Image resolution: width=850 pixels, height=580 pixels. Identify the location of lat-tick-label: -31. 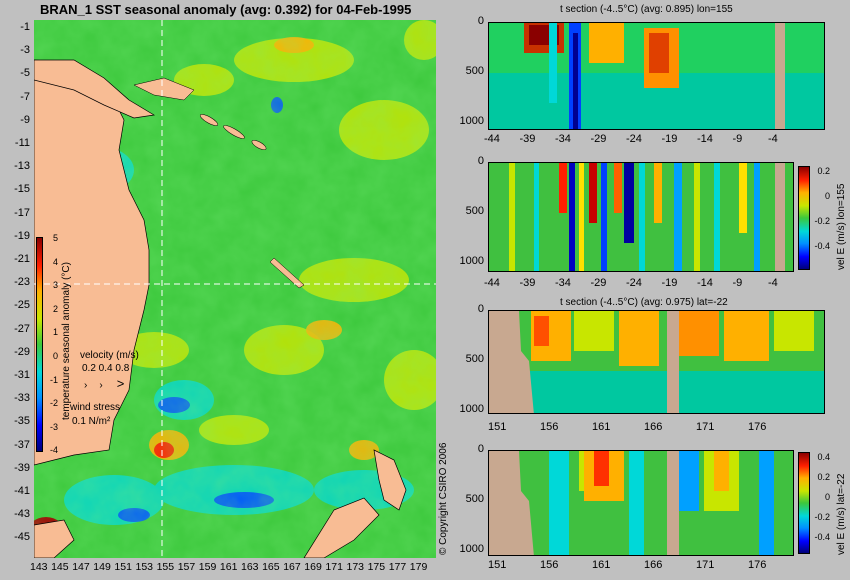
(22, 375).